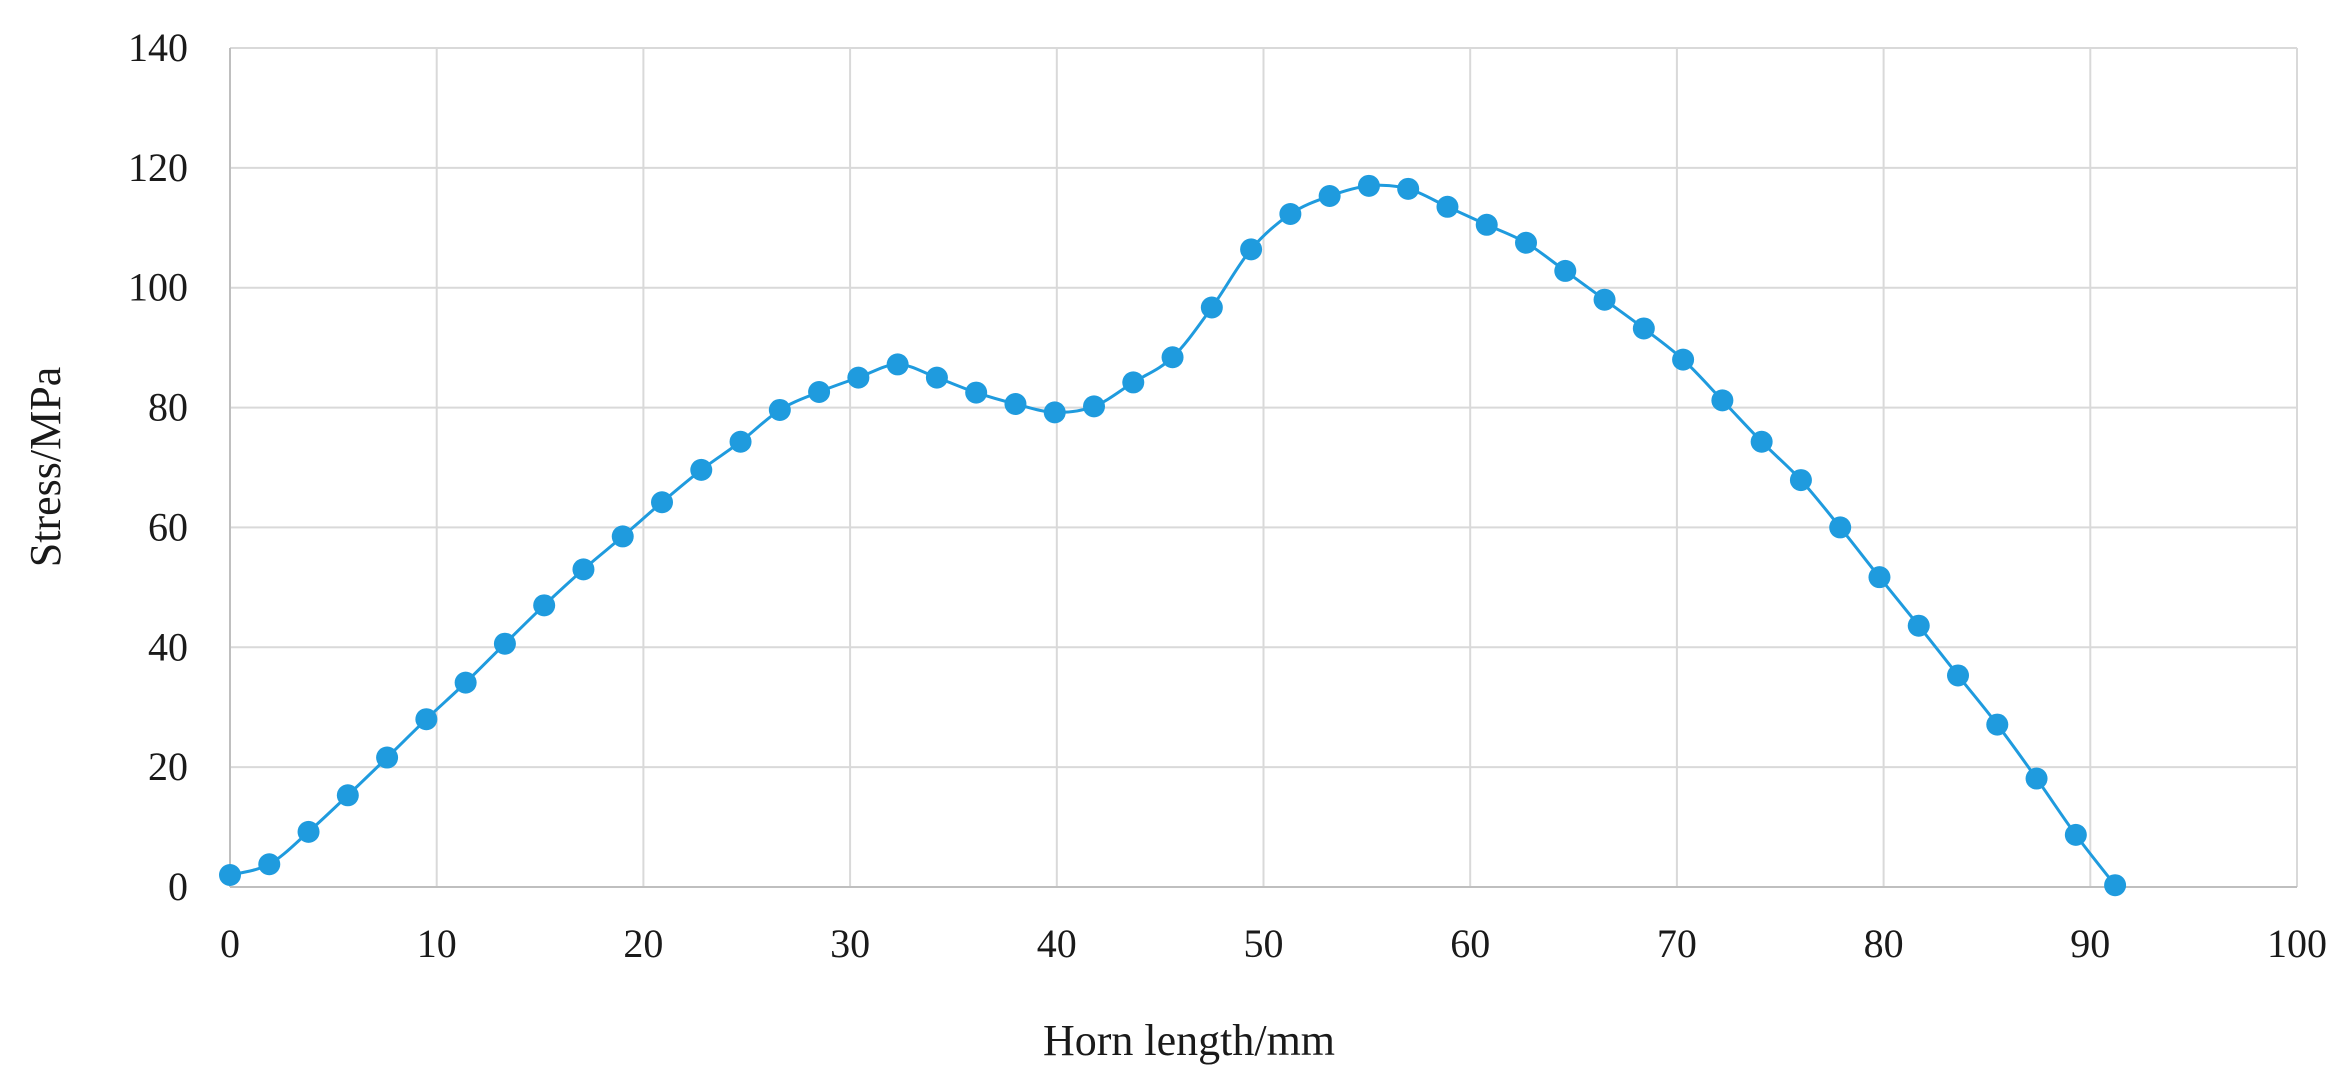 This screenshot has height=1088, width=2347. Describe the element at coordinates (158, 167) in the screenshot. I see `y-tick-label: 120` at that location.